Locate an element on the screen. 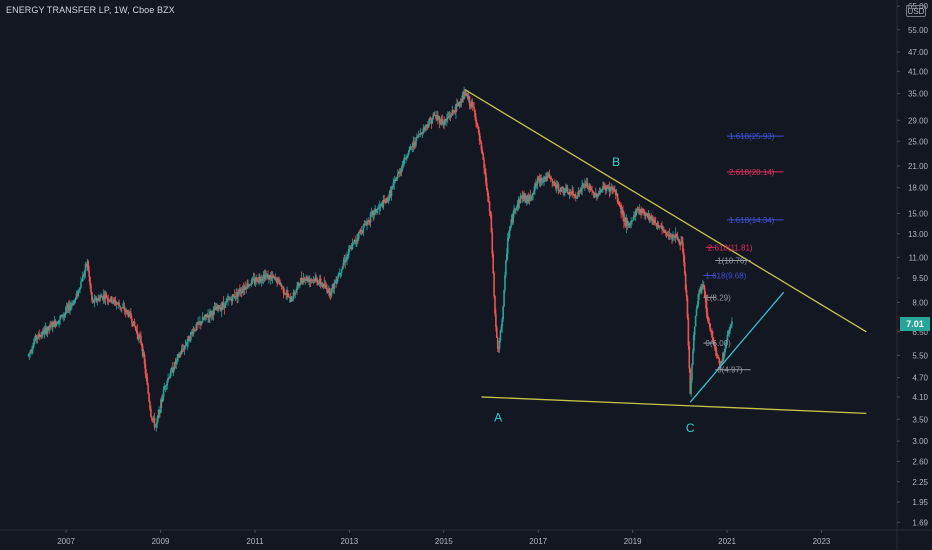 The width and height of the screenshot is (932, 550). y-tick-label: 11.00 is located at coordinates (919, 257).